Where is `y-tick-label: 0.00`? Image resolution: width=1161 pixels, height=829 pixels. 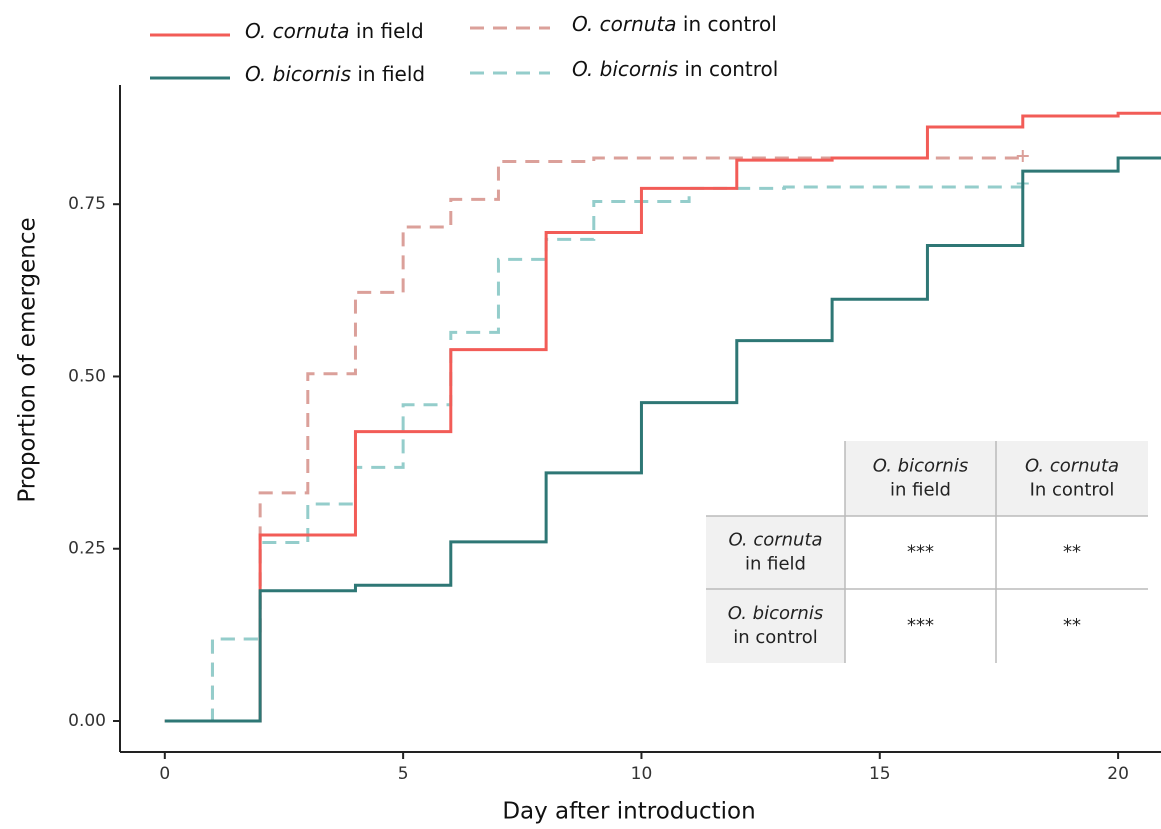 y-tick-label: 0.00 is located at coordinates (87, 721).